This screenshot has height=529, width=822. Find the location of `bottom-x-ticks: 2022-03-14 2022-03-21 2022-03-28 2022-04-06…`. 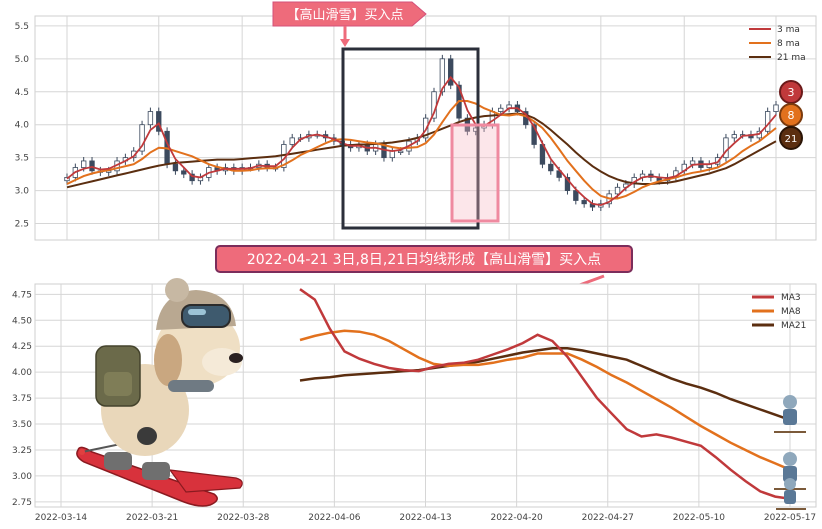

bottom-x-ticks: 2022-03-14 2022-03-21 2022-03-28 2022-04-06… is located at coordinates (425, 518).